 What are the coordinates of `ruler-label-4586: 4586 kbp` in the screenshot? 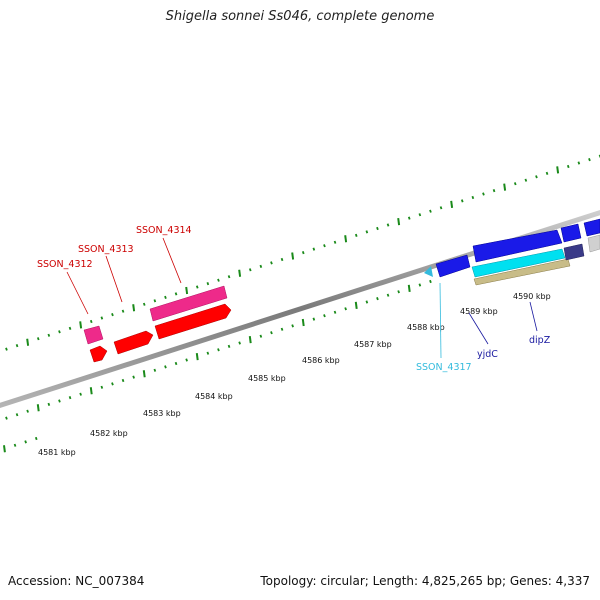 It's located at (321, 360).